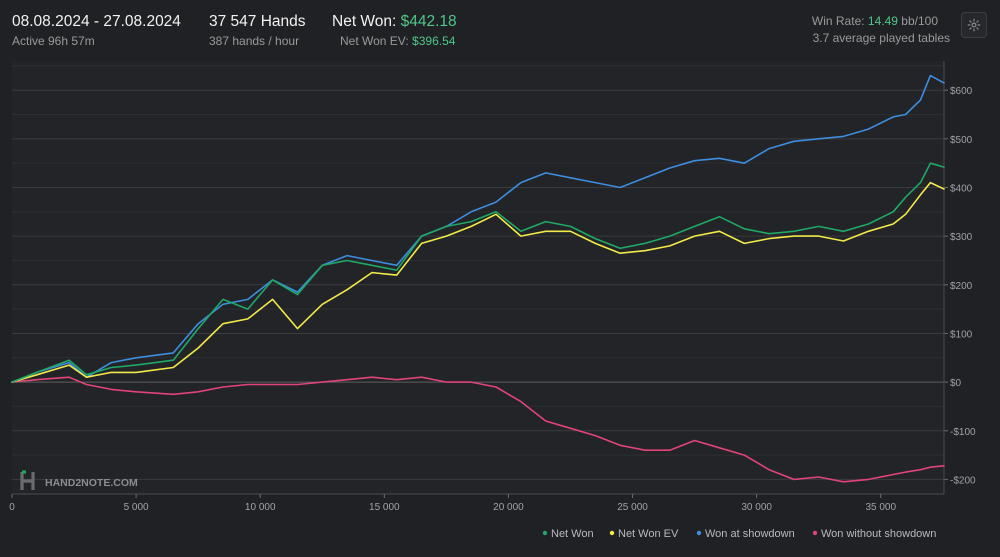 This screenshot has width=1000, height=557. I want to click on gear-icon, so click(974, 25).